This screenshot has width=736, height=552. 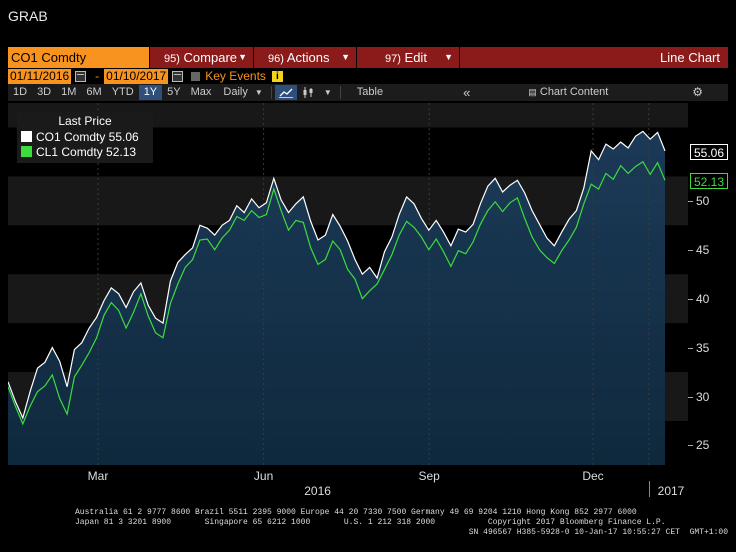 I want to click on actions-button: 96) Actions ▼, so click(x=305, y=57).